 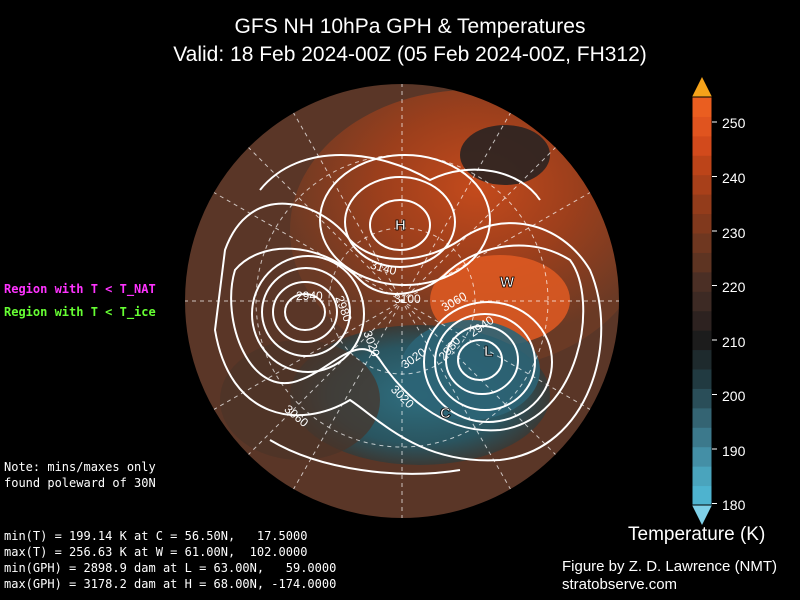 I want to click on contour-label: 2940, so click(x=309, y=296).